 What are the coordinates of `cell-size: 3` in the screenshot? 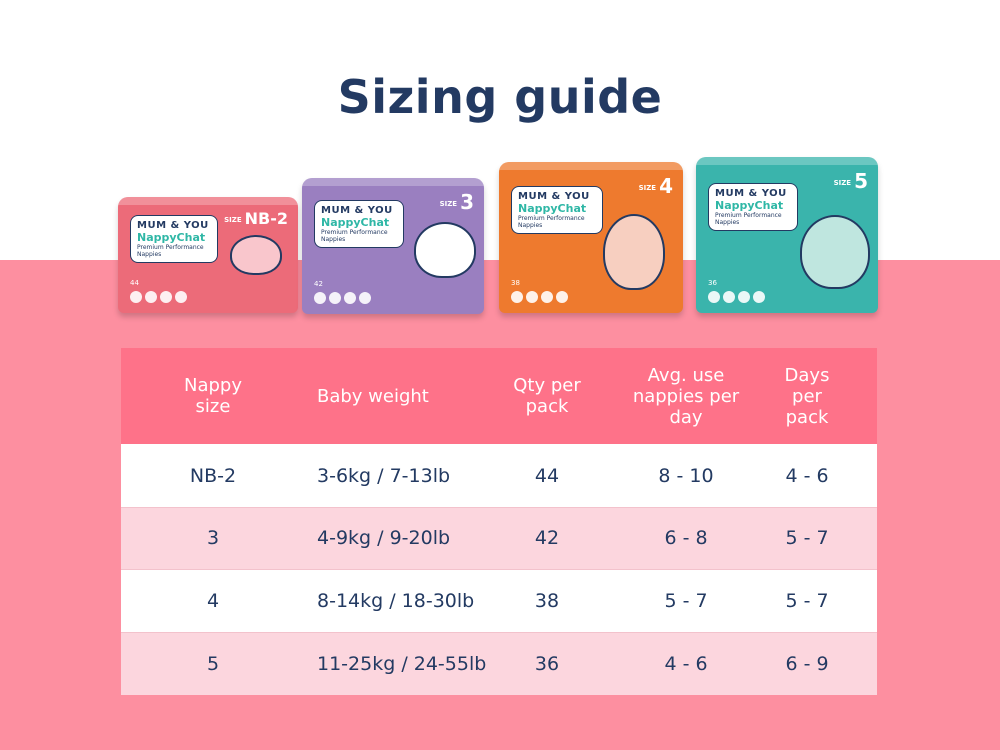 It's located at (213, 538).